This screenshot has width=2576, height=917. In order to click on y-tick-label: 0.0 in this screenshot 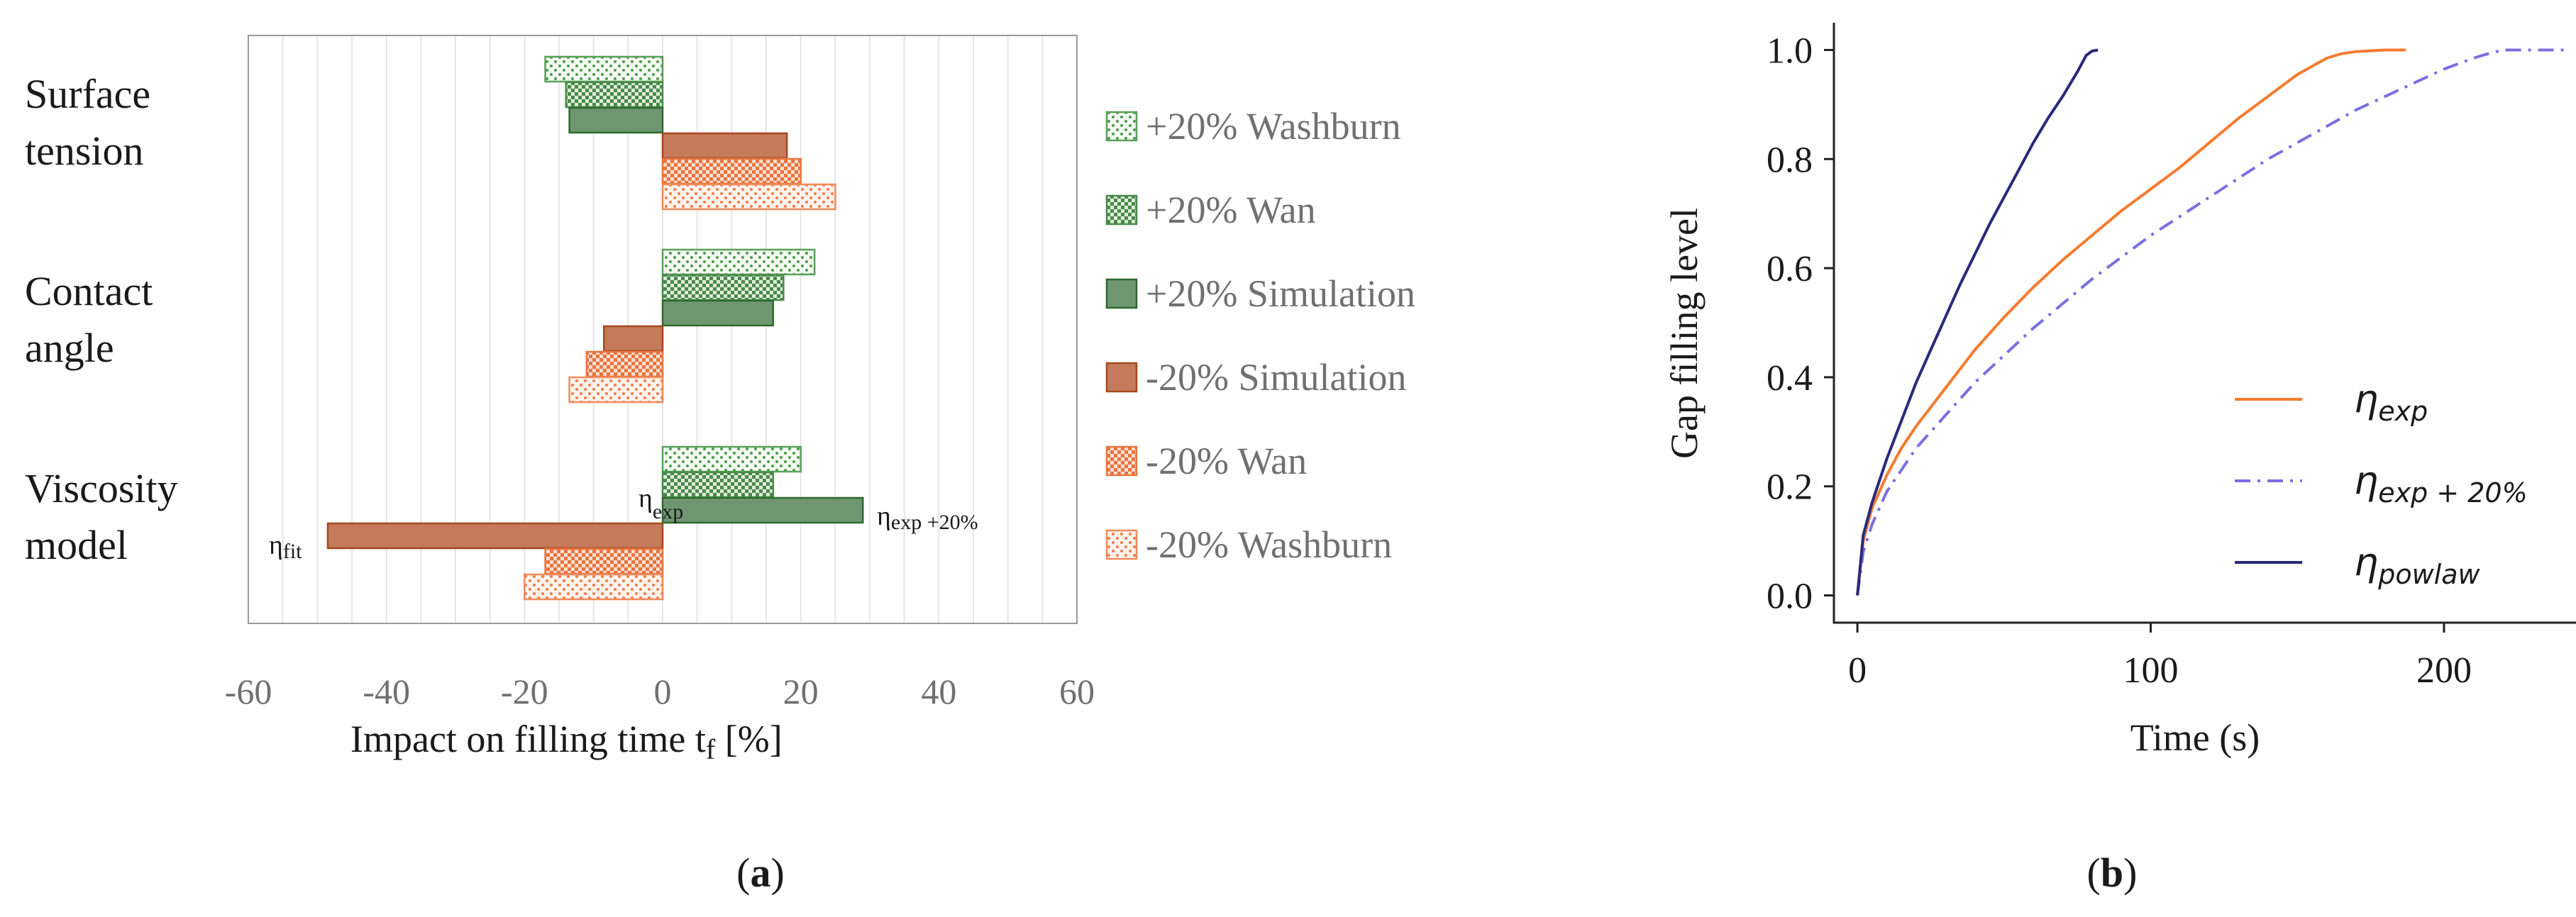, I will do `click(1790, 597)`.